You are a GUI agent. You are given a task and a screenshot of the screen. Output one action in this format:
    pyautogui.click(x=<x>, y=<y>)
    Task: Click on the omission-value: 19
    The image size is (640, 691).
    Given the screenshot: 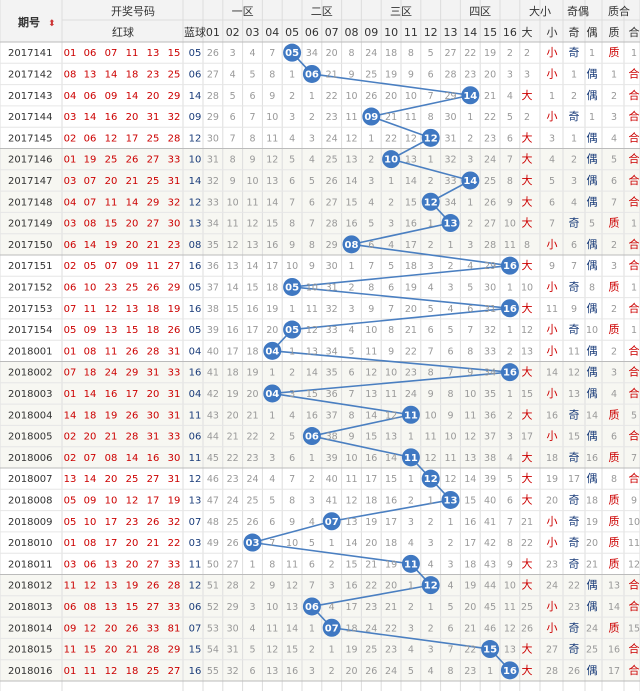 What is the action you would take?
    pyautogui.click(x=490, y=53)
    